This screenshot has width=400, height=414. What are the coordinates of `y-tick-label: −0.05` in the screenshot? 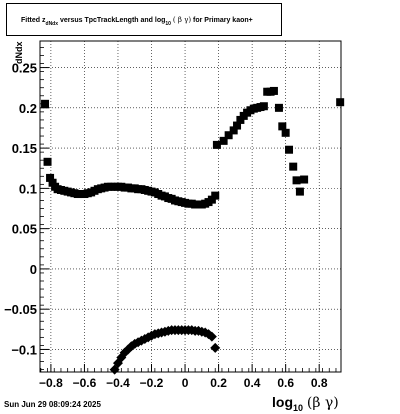 It's located at (20, 309).